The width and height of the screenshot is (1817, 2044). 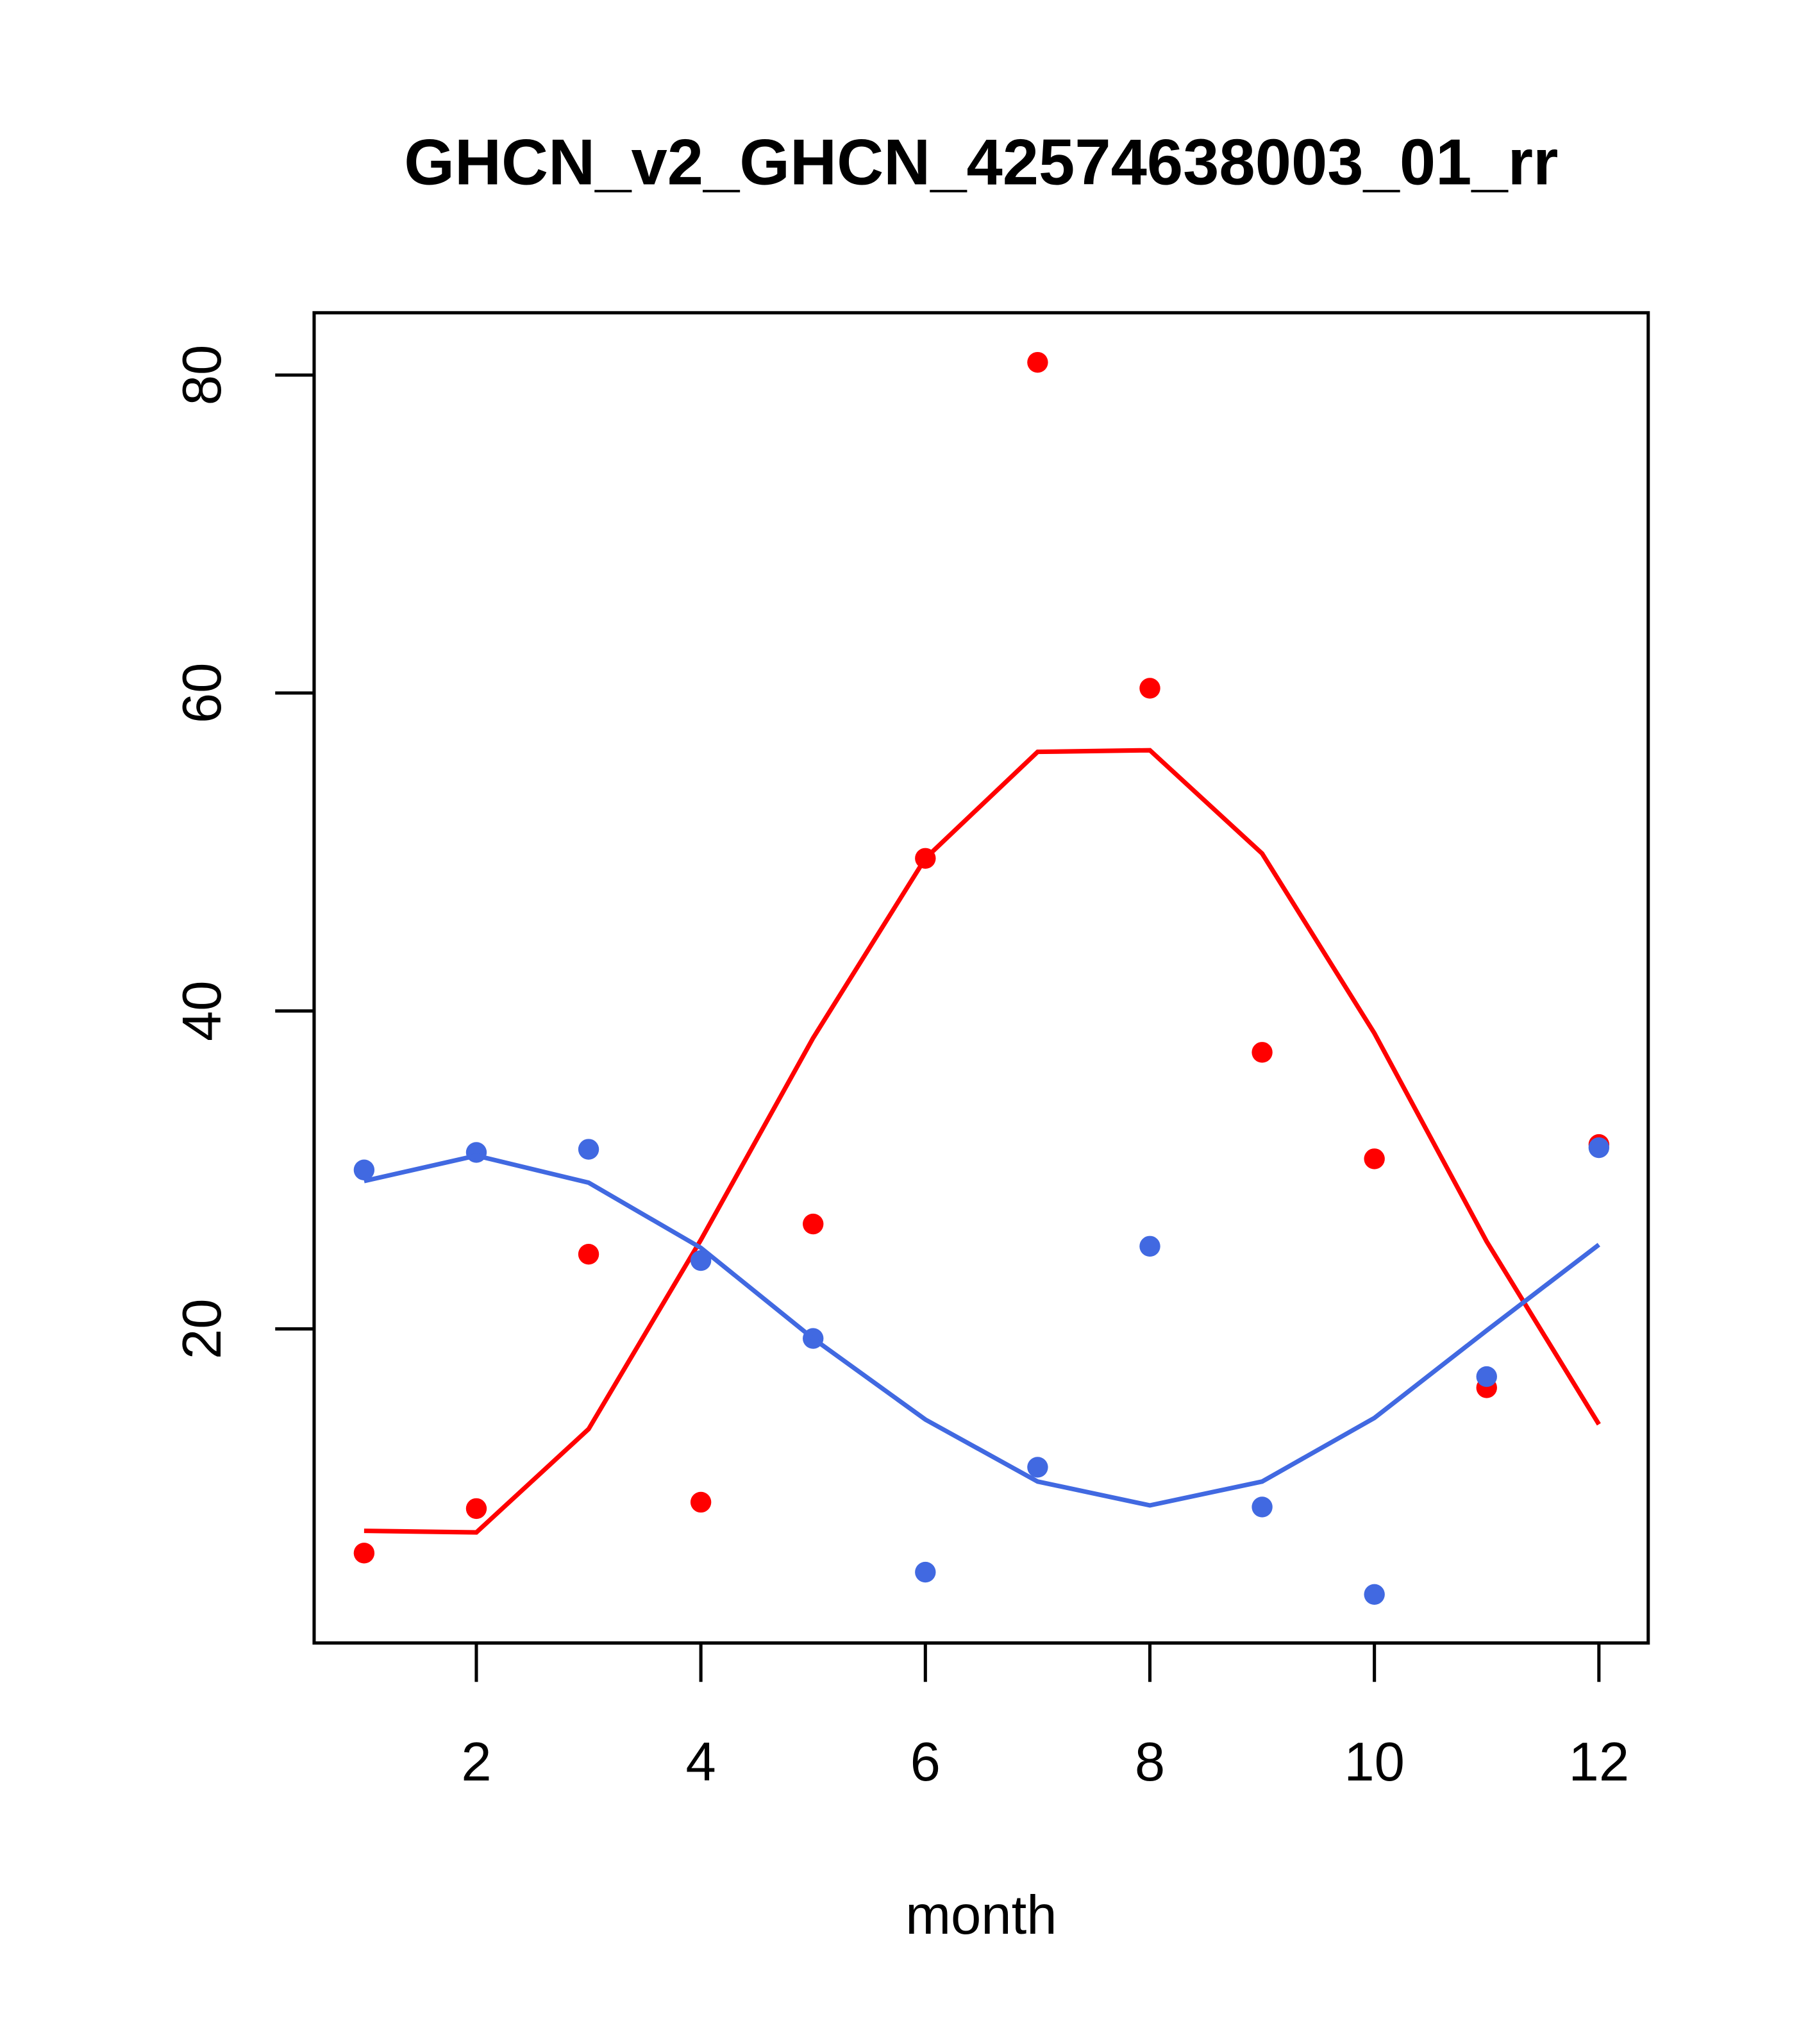 I want to click on x-tick-label: 2, so click(x=476, y=1763).